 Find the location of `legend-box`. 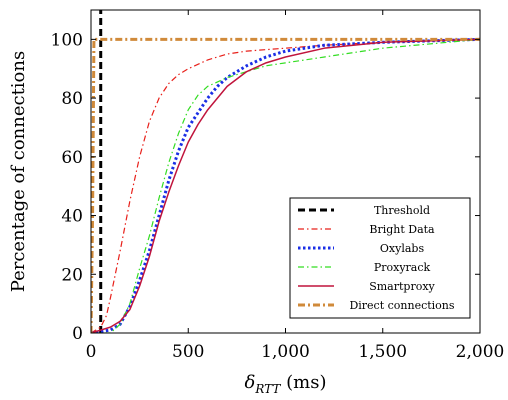

legend-box is located at coordinates (380, 258).